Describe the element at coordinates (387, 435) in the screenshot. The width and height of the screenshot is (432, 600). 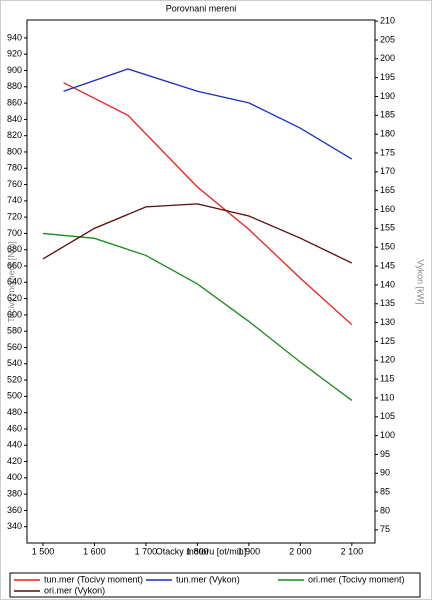
I see `y2-tick-label: 100` at that location.